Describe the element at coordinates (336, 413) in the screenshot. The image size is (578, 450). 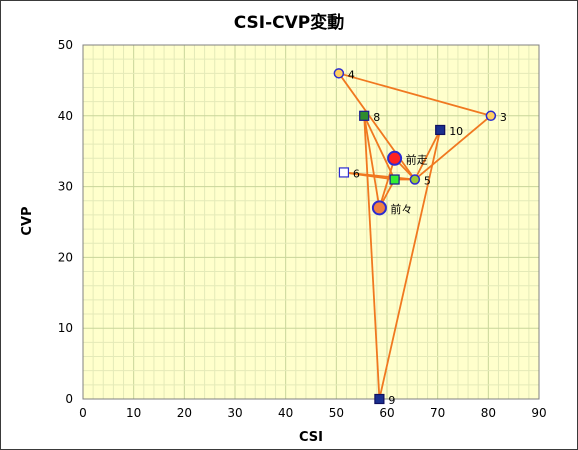
I see `x-tick-label: 50` at that location.